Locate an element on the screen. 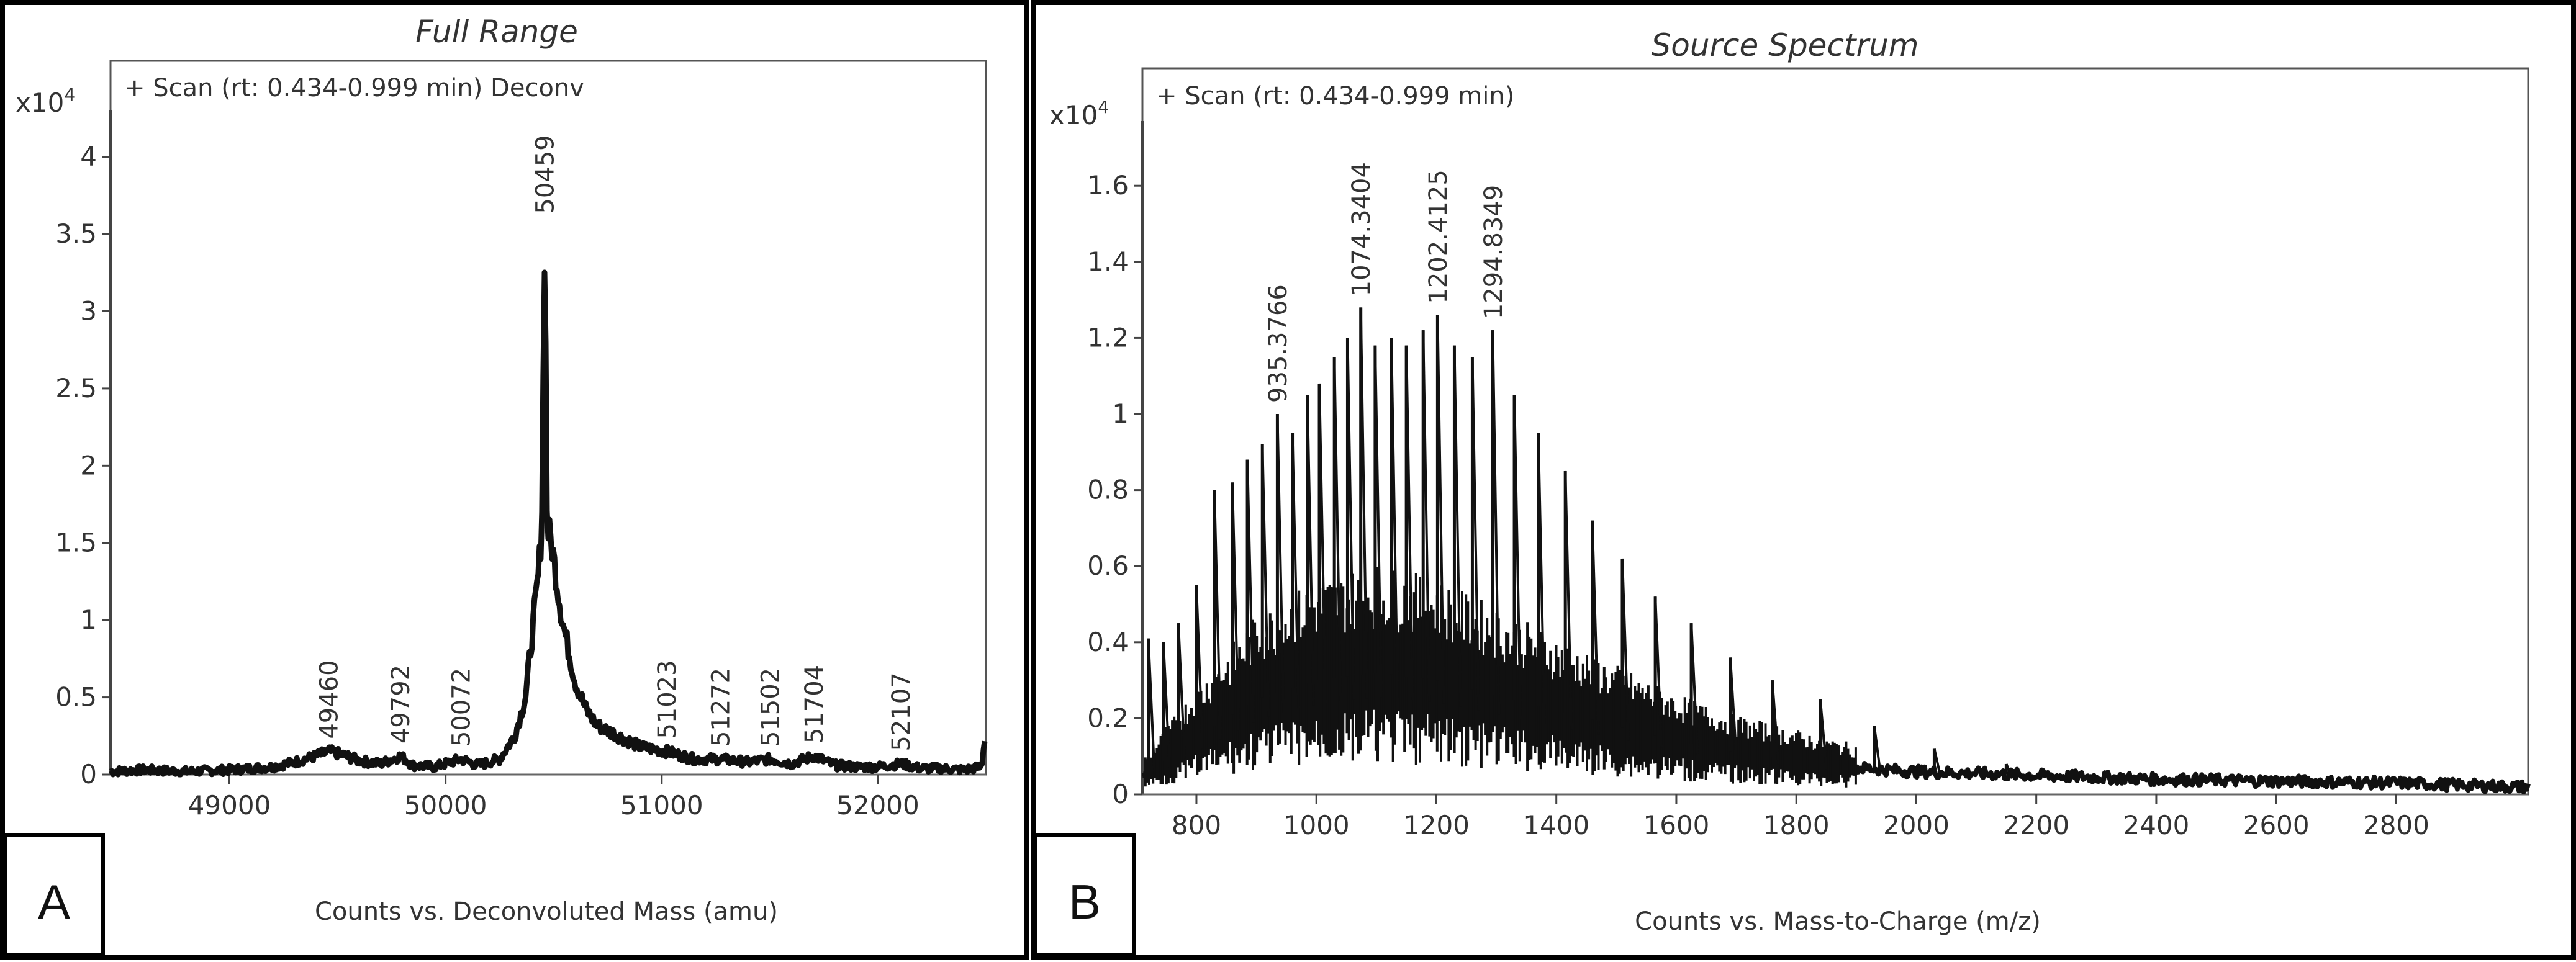 Image resolution: width=2576 pixels, height=962 pixels. panel-b-scan-label: + Scan (rt: 0.434-0.999 min) is located at coordinates (1335, 96).